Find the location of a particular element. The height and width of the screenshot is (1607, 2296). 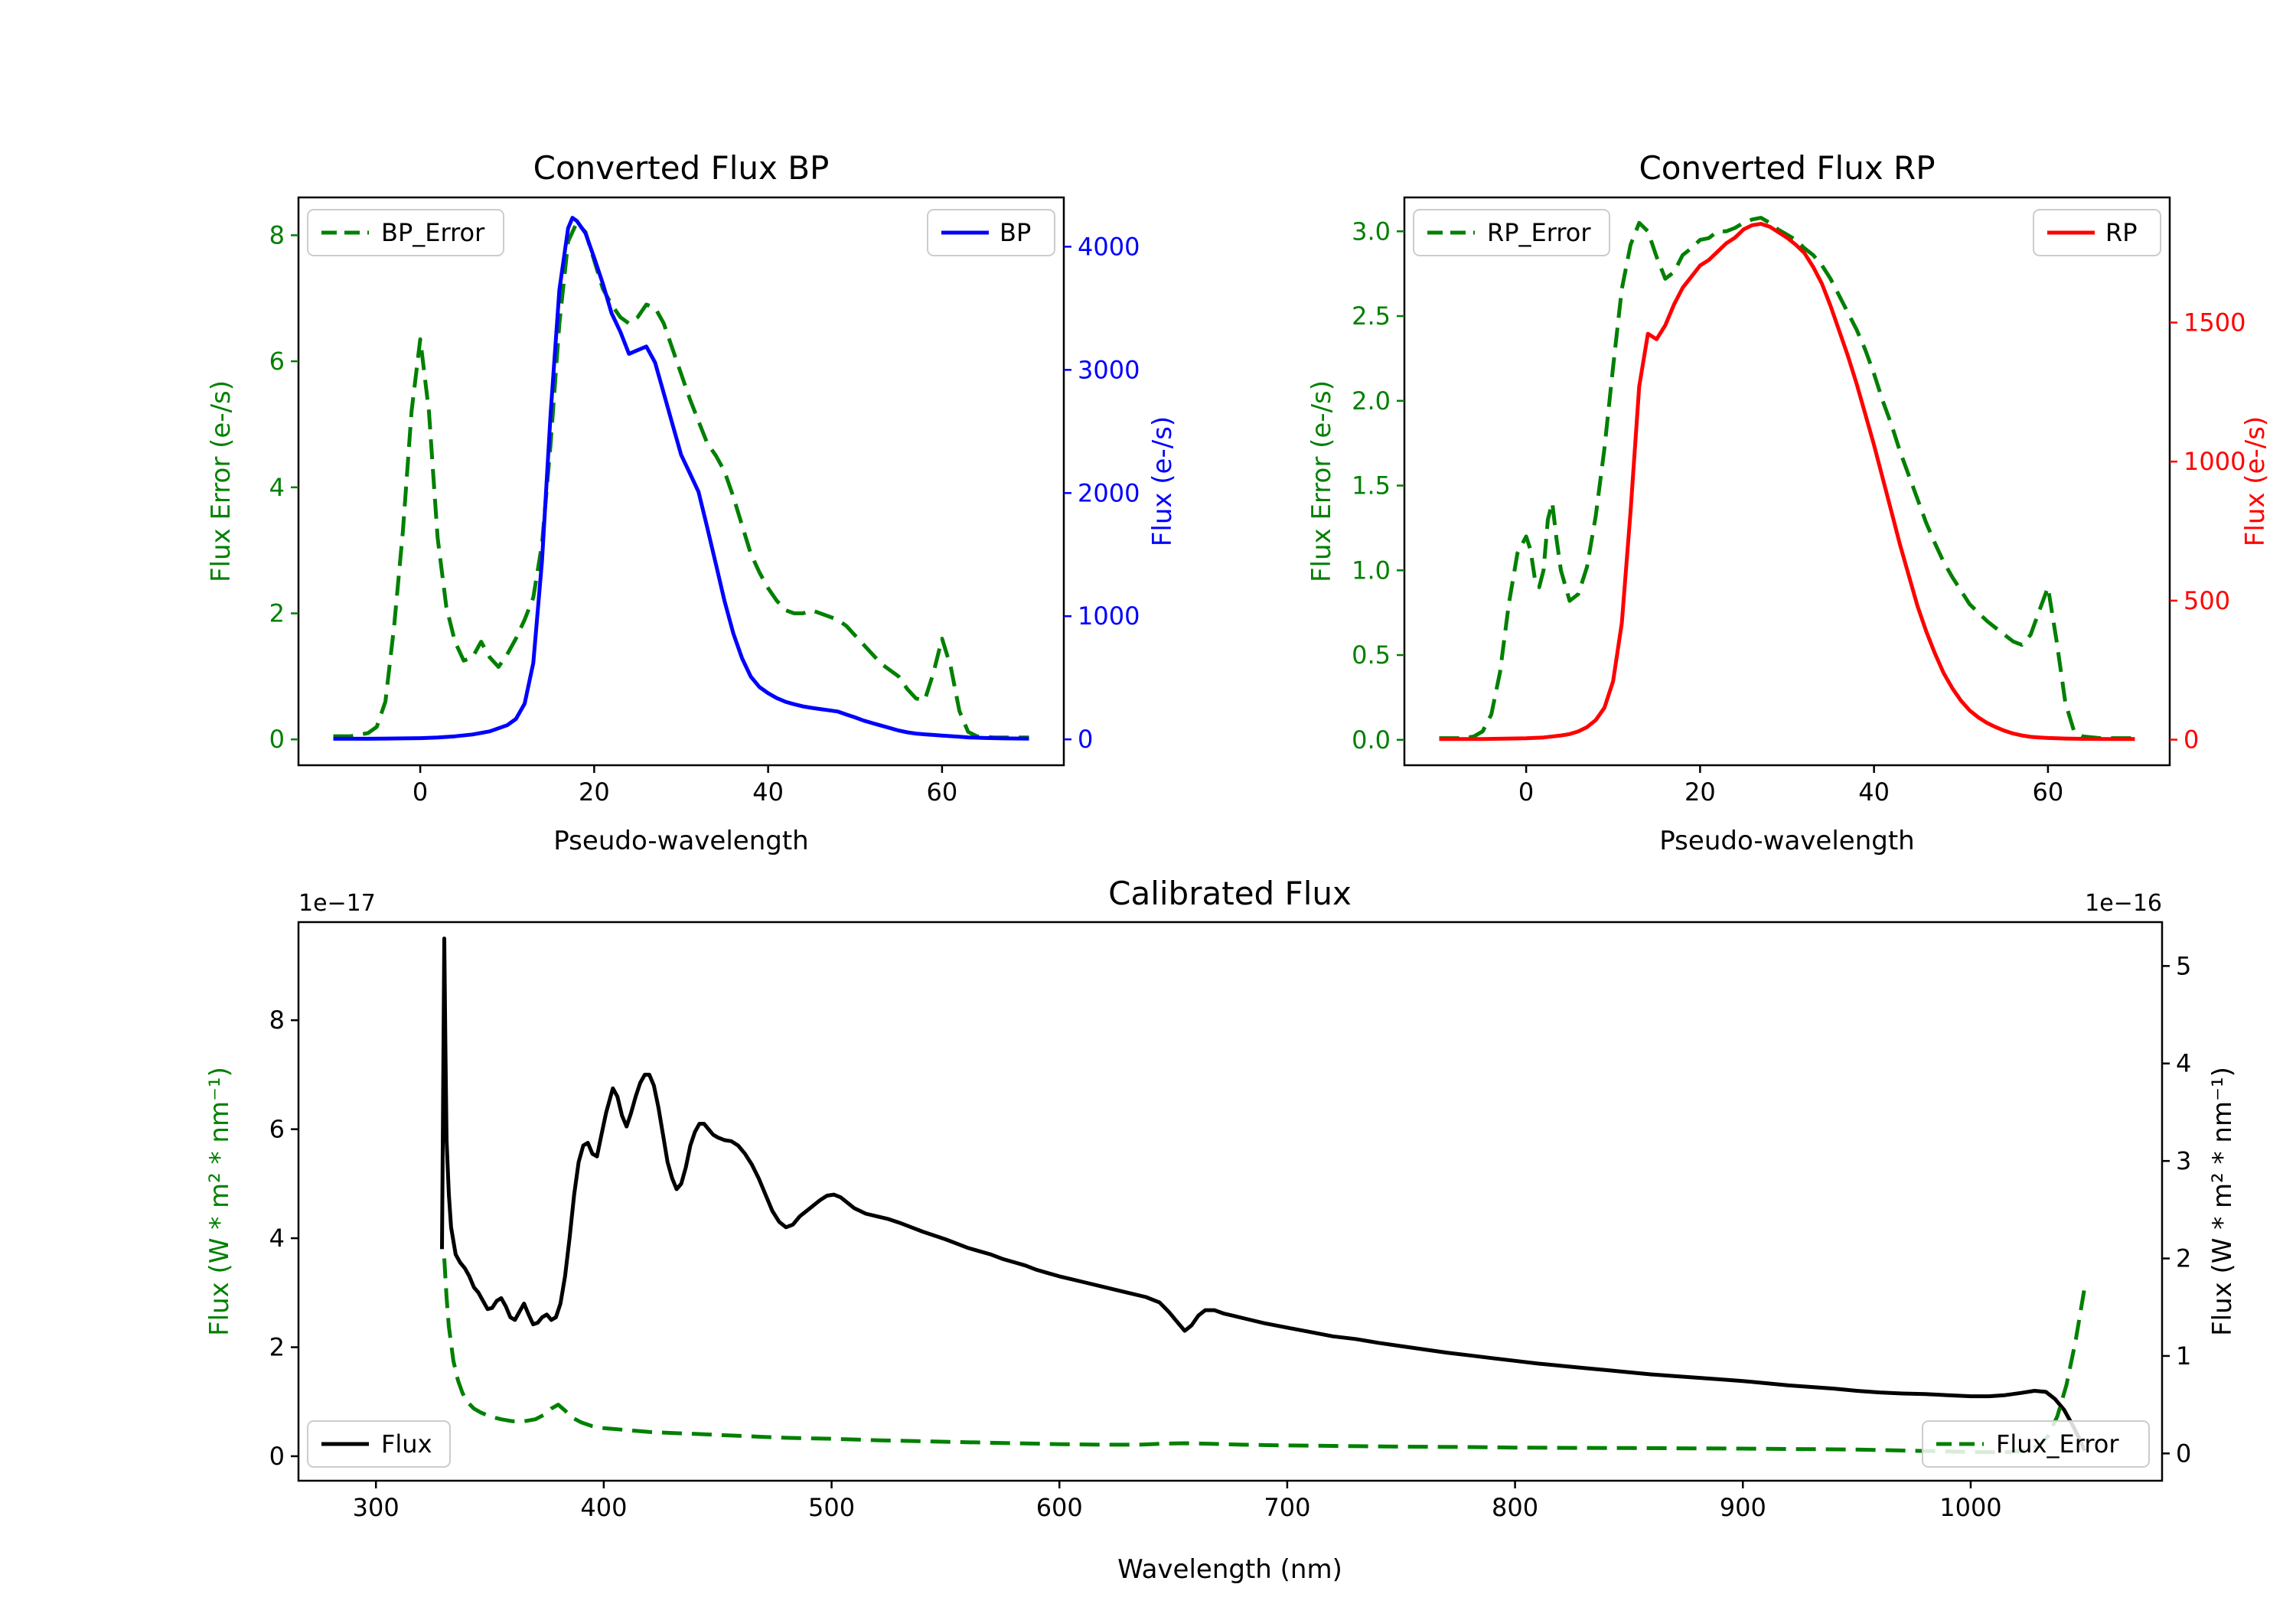

x-tick-label: 1000 is located at coordinates (1970, 1507).